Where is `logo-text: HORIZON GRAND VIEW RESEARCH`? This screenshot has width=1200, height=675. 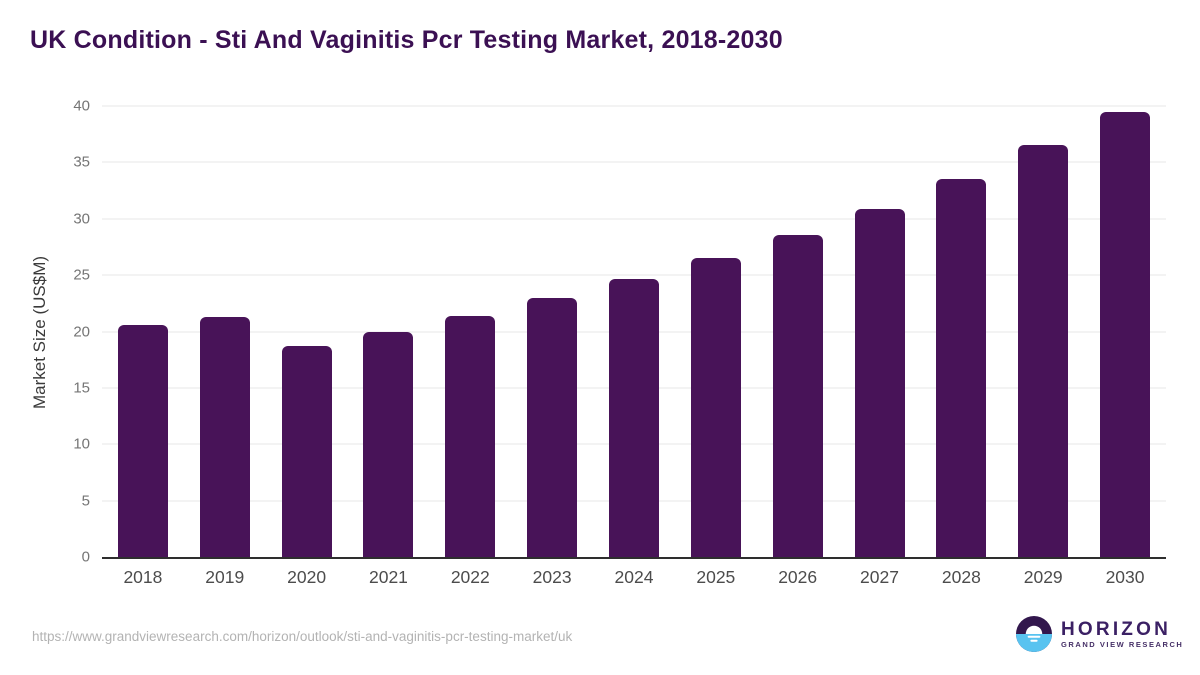
logo-text: HORIZON GRAND VIEW RESEARCH is located at coordinates (1122, 634).